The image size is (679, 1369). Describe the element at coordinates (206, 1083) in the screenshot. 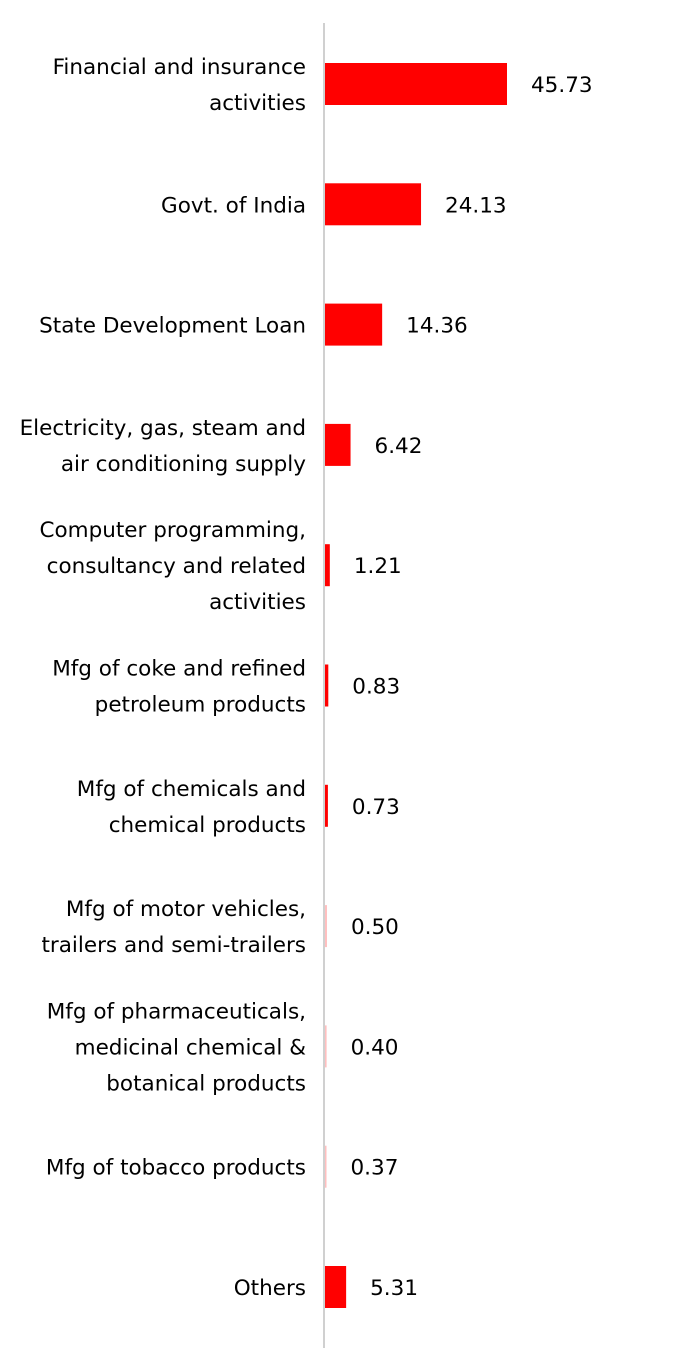

I see `category-label-line: botanical products` at that location.